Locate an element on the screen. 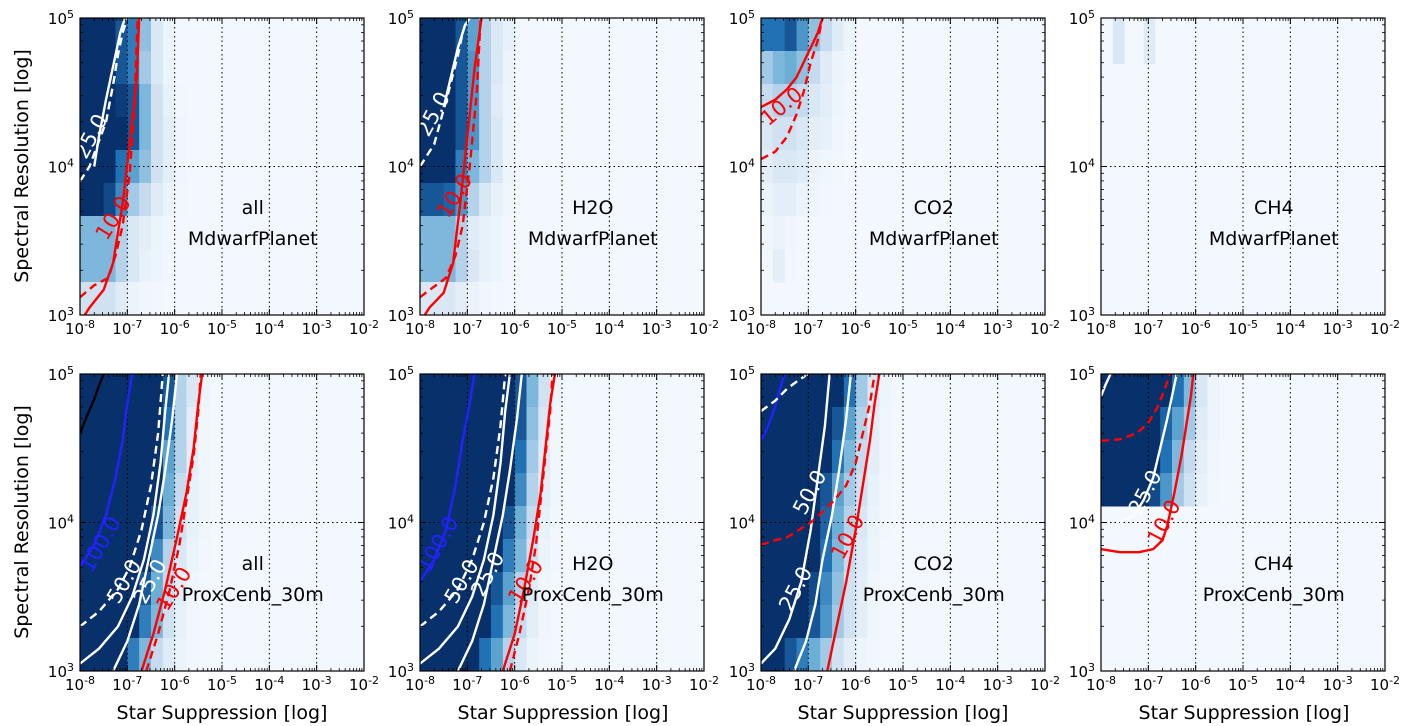  scenario-label: ProxCenb_30m is located at coordinates (934, 595).